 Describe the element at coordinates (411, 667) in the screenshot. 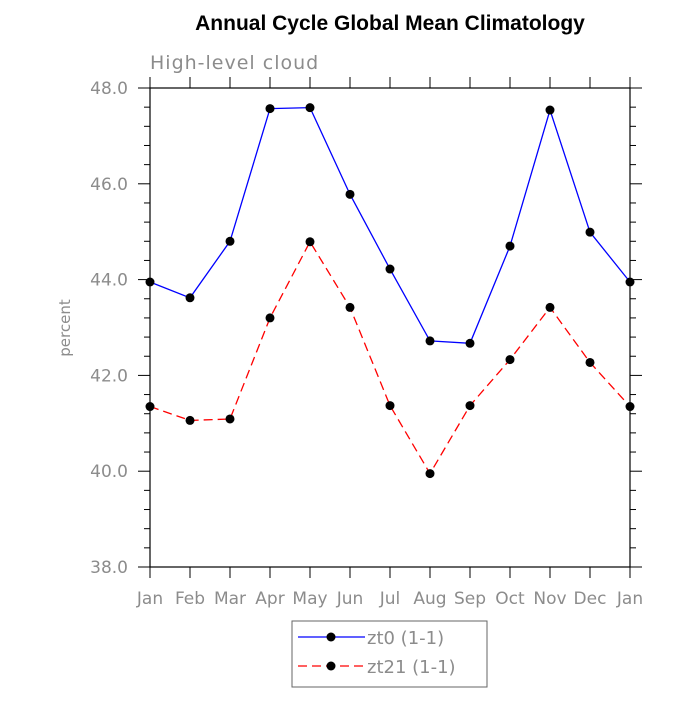

I see `legend-label: zt21 (1-1)` at that location.